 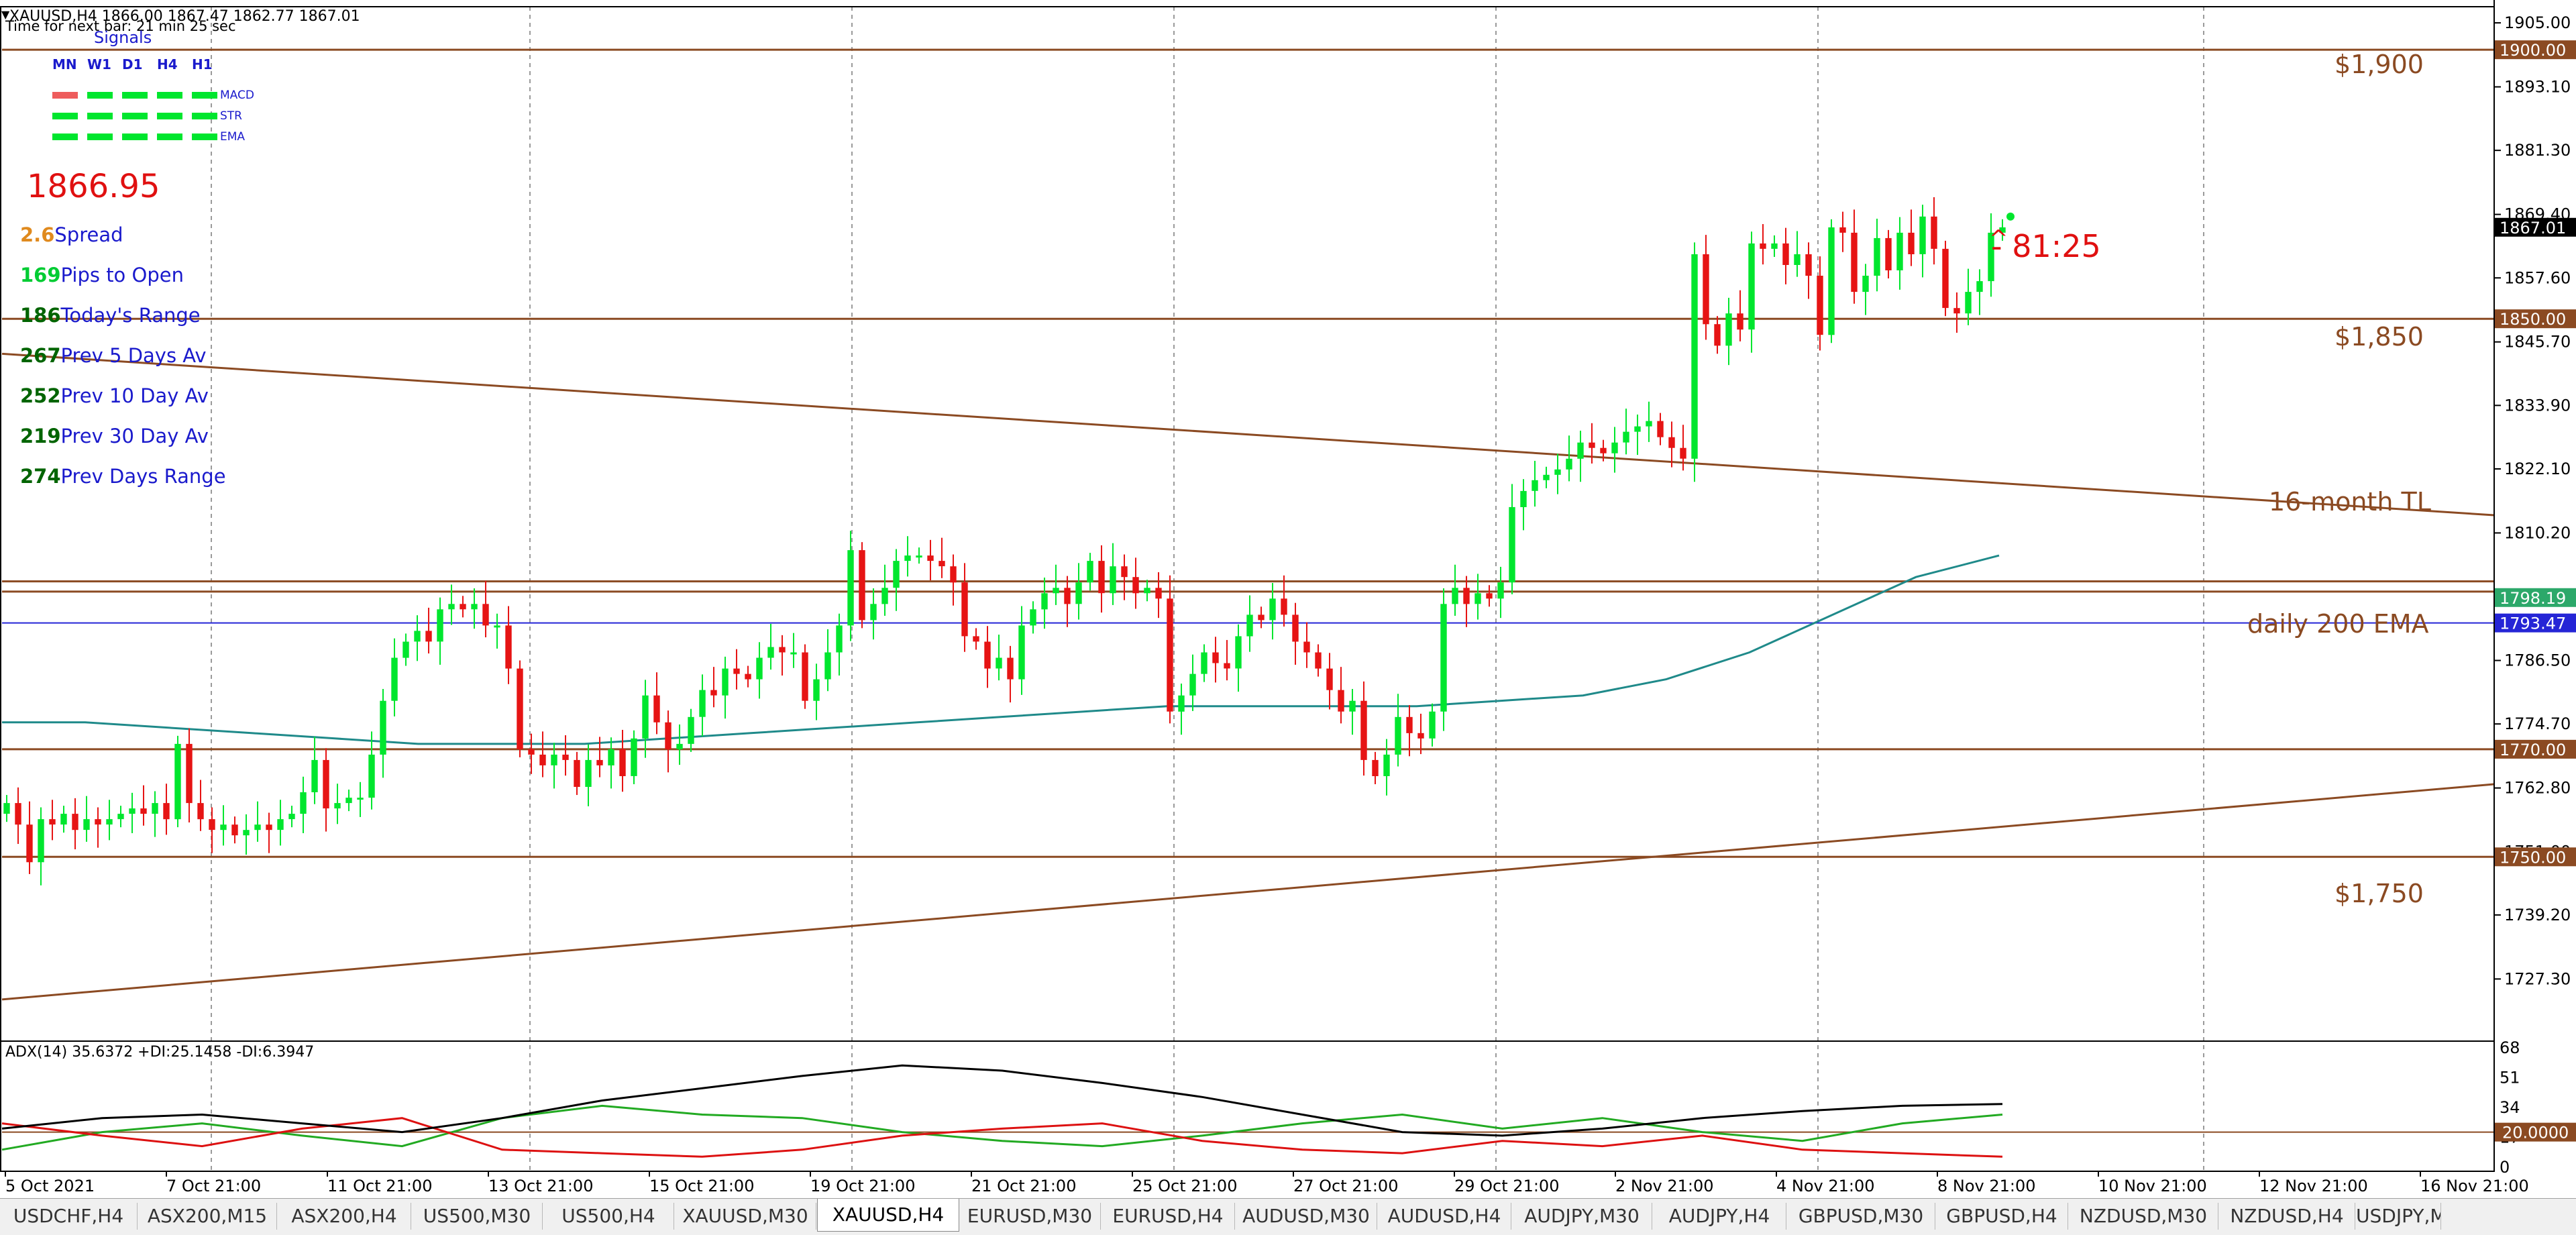 I want to click on price-tick-label: 1833.90, so click(x=2537, y=406).